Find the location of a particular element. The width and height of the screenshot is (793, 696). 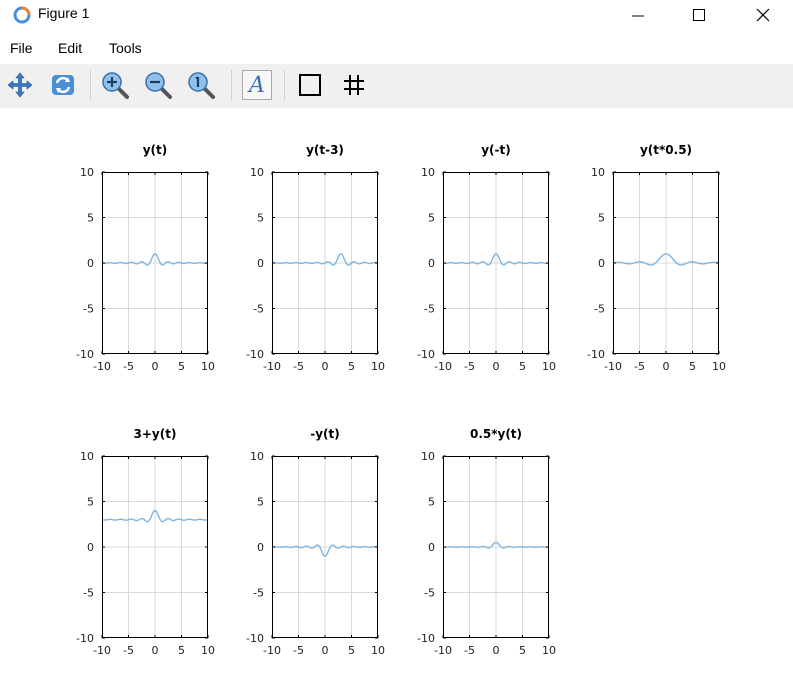

rotate-icon is located at coordinates (63, 85).